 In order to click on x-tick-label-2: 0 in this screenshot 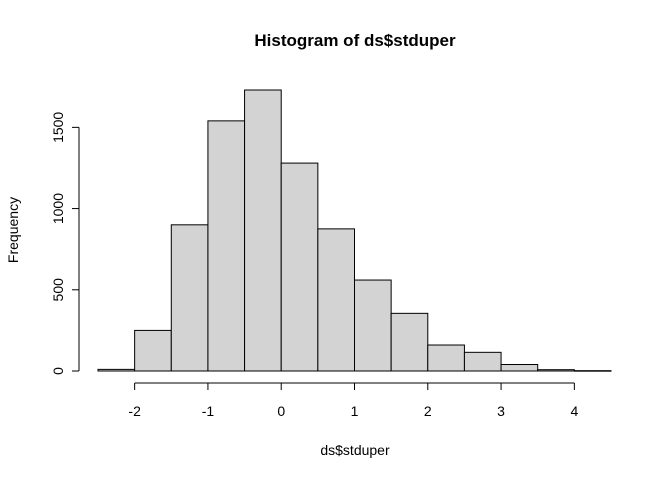, I will do `click(281, 411)`.